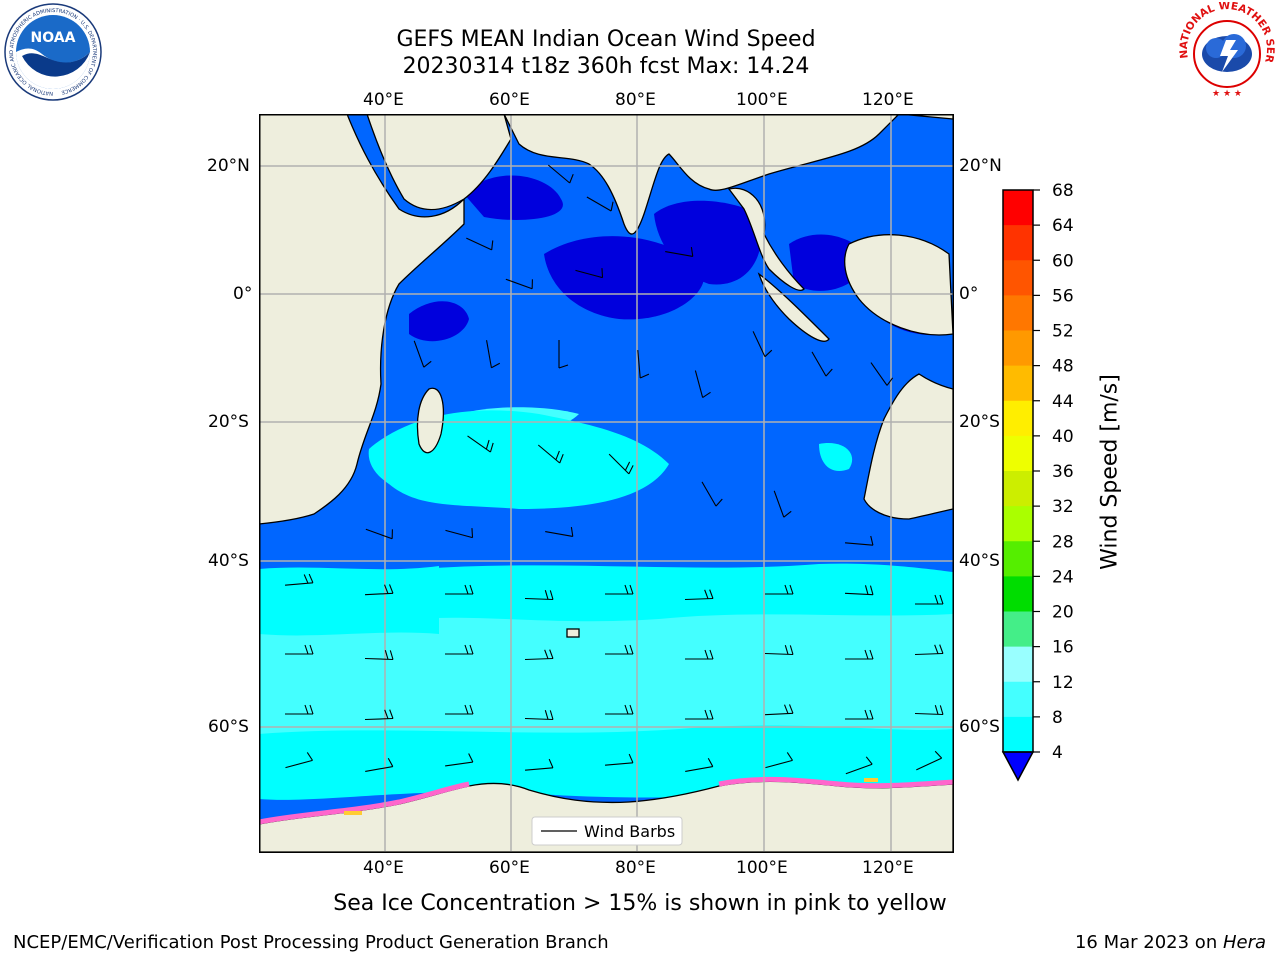 The image size is (1280, 960). What do you see at coordinates (1063, 507) in the screenshot?
I see `colorbar-tick-label: 32` at bounding box center [1063, 507].